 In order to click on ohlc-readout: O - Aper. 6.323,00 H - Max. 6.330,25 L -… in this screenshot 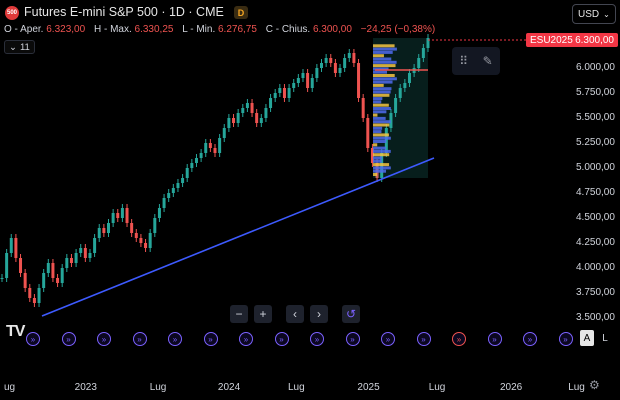, I will do `click(222, 29)`.